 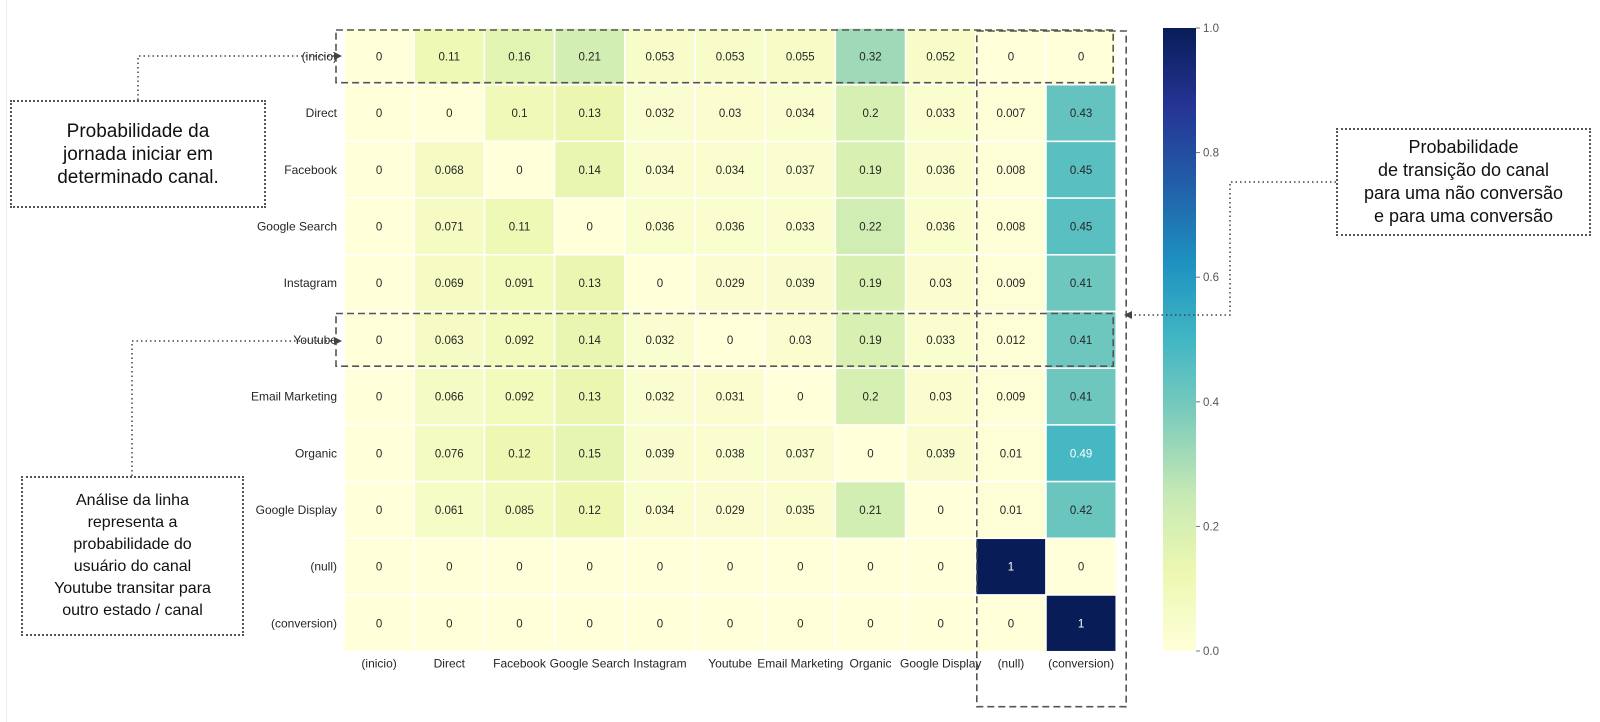 I want to click on heatmap-cell-instagram-direct, so click(x=449, y=283).